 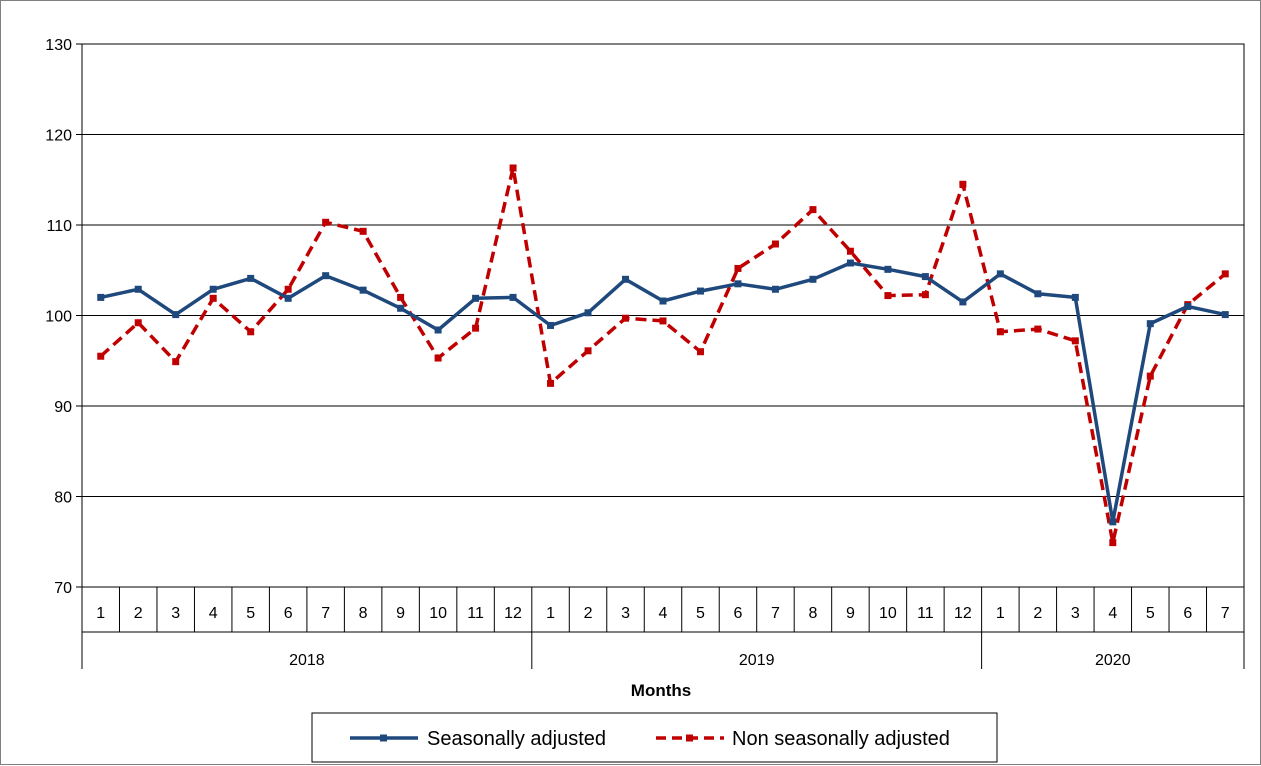 I want to click on y-tick-label-80: 80, so click(x=63, y=498).